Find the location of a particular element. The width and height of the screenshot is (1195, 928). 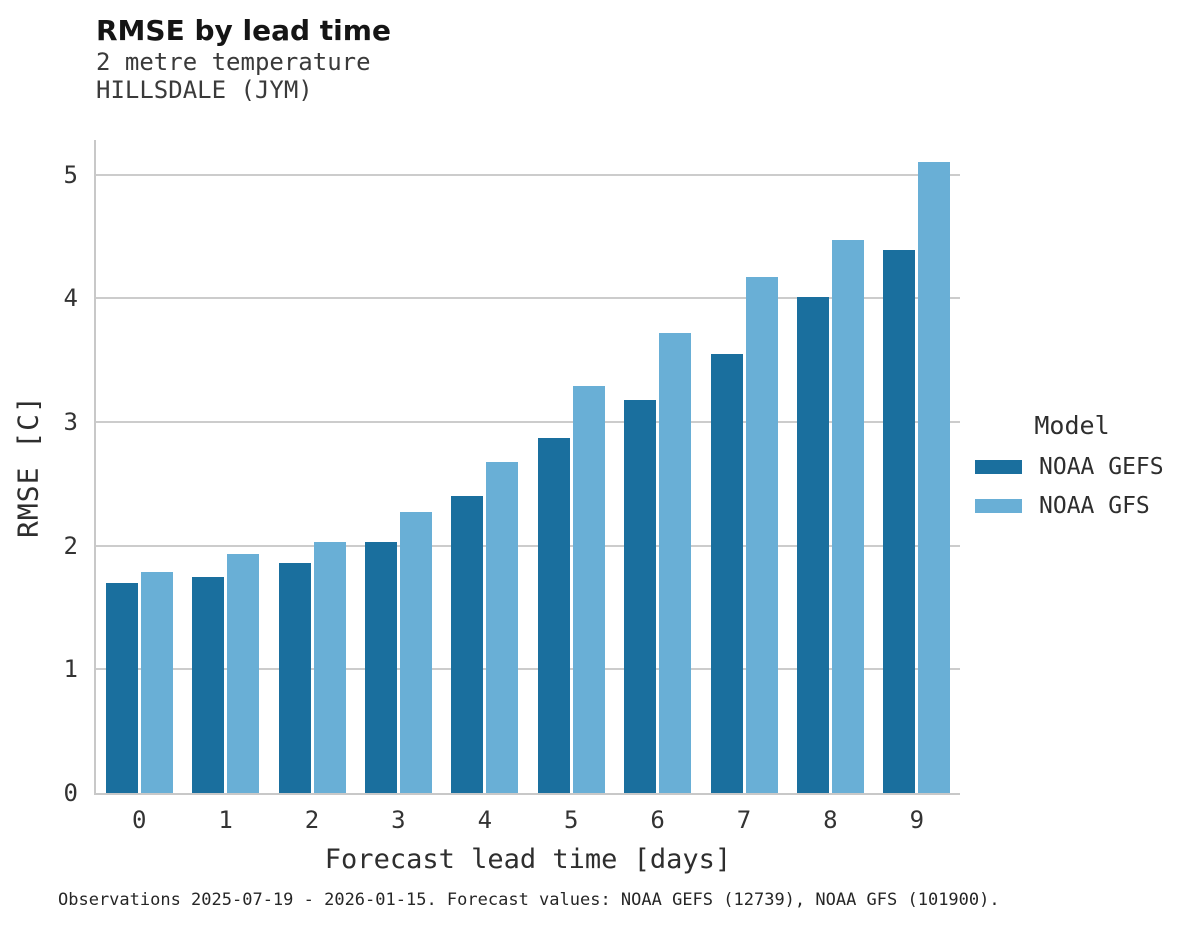

x-tick-label-7: 7 is located at coordinates (744, 820).